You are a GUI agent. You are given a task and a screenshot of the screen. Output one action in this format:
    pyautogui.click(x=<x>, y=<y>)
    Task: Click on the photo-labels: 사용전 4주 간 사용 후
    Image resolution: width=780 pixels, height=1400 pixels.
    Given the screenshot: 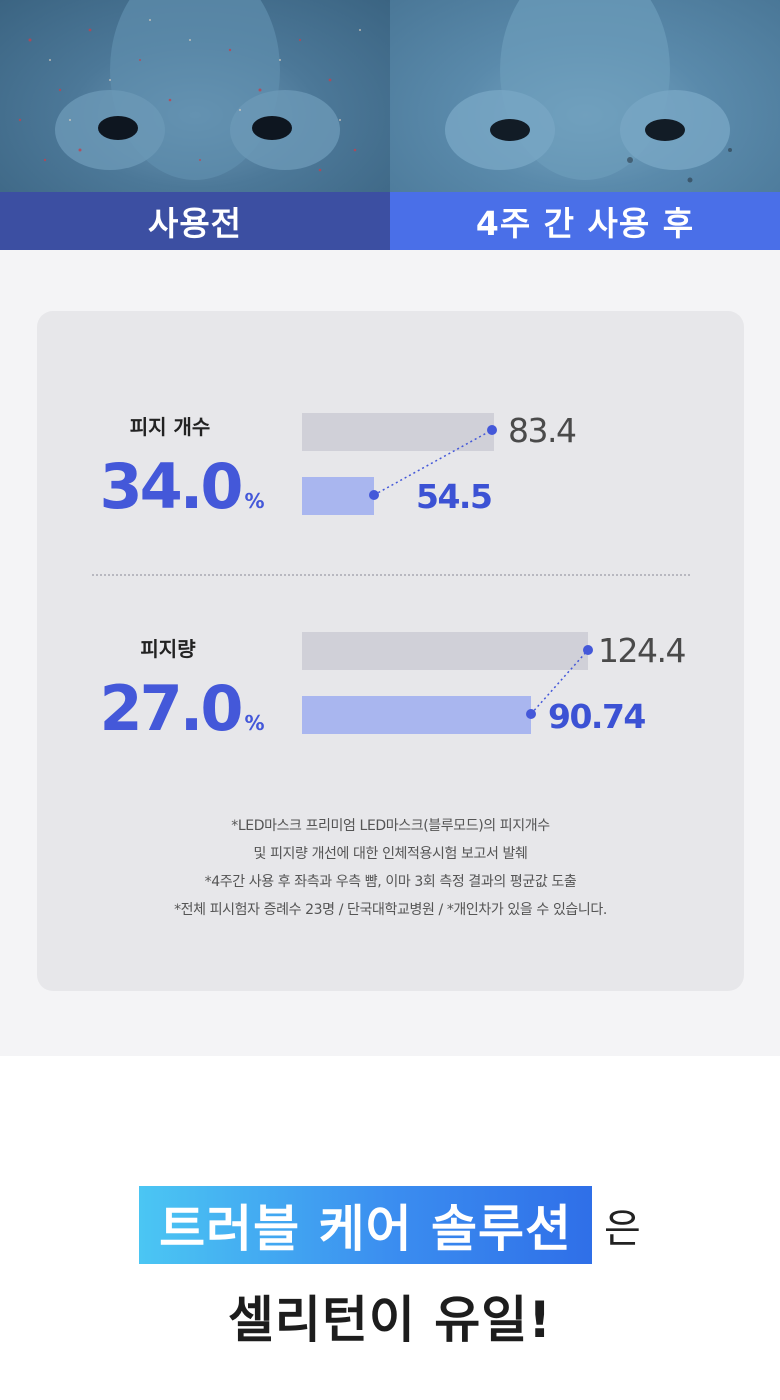 What is the action you would take?
    pyautogui.click(x=390, y=221)
    